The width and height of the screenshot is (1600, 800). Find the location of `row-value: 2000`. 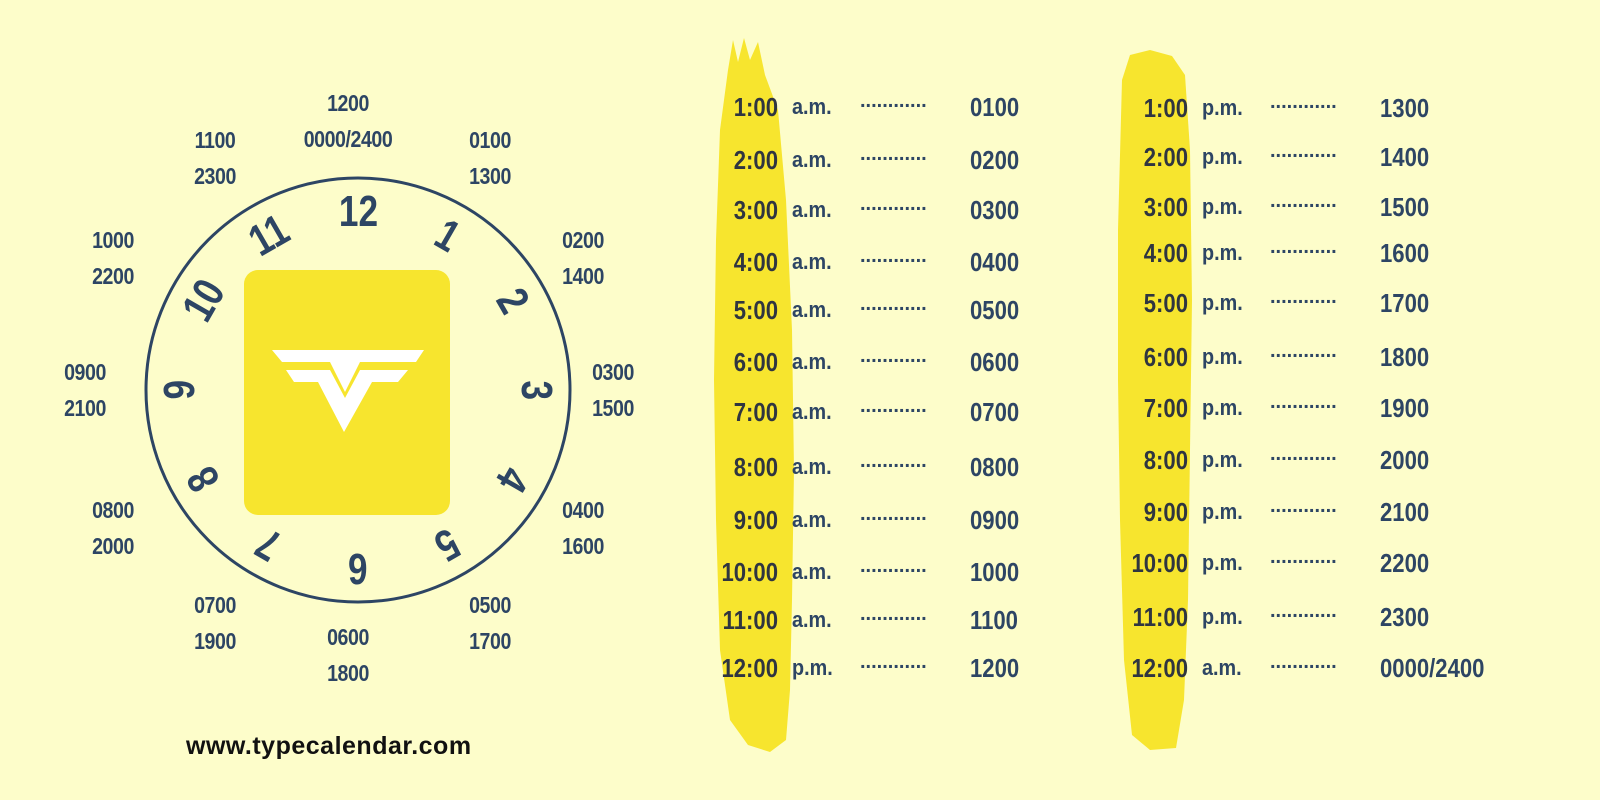

row-value: 2000 is located at coordinates (1405, 460).